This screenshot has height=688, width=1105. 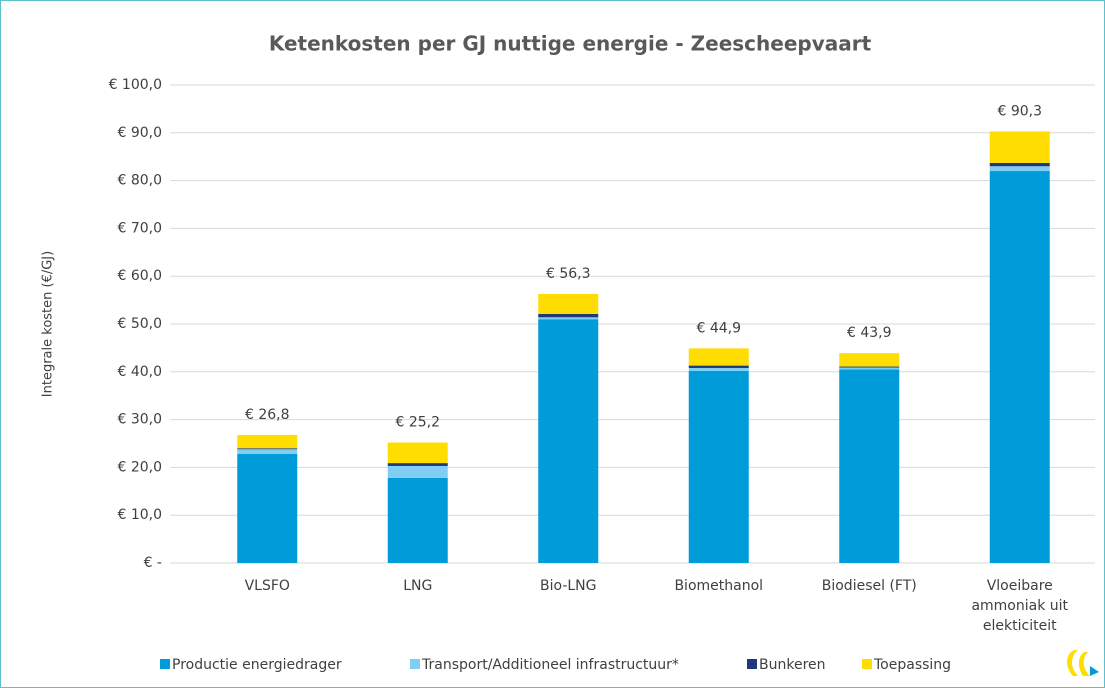 What do you see at coordinates (139, 324) in the screenshot?
I see `y-tick-label: € 50,0` at bounding box center [139, 324].